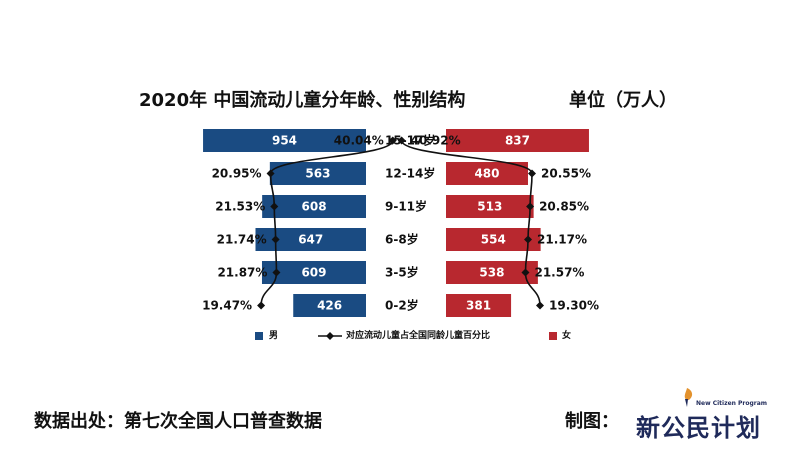 The width and height of the screenshot is (800, 450). I want to click on male-percent-label-3: 21.74%, so click(242, 240).